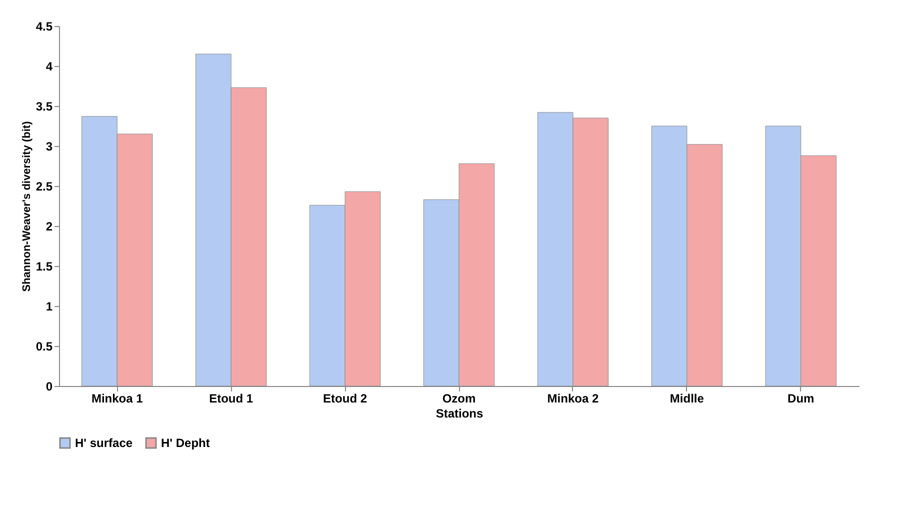 This screenshot has height=506, width=907. I want to click on x-tick-label: Minkoa 1, so click(117, 399).